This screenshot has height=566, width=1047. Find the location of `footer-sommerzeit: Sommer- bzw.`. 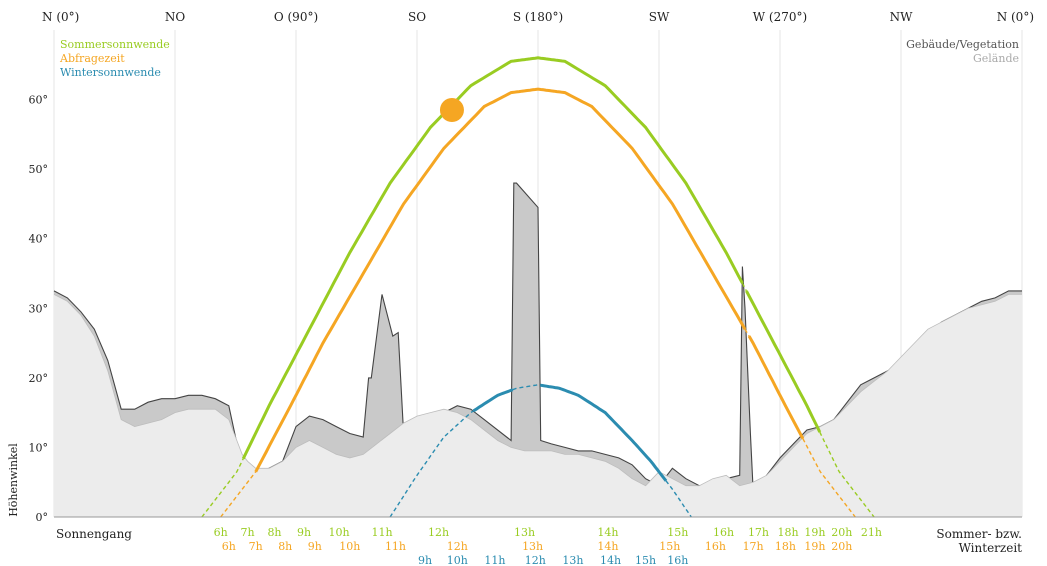

footer-sommerzeit: Sommer- bzw. is located at coordinates (979, 534).